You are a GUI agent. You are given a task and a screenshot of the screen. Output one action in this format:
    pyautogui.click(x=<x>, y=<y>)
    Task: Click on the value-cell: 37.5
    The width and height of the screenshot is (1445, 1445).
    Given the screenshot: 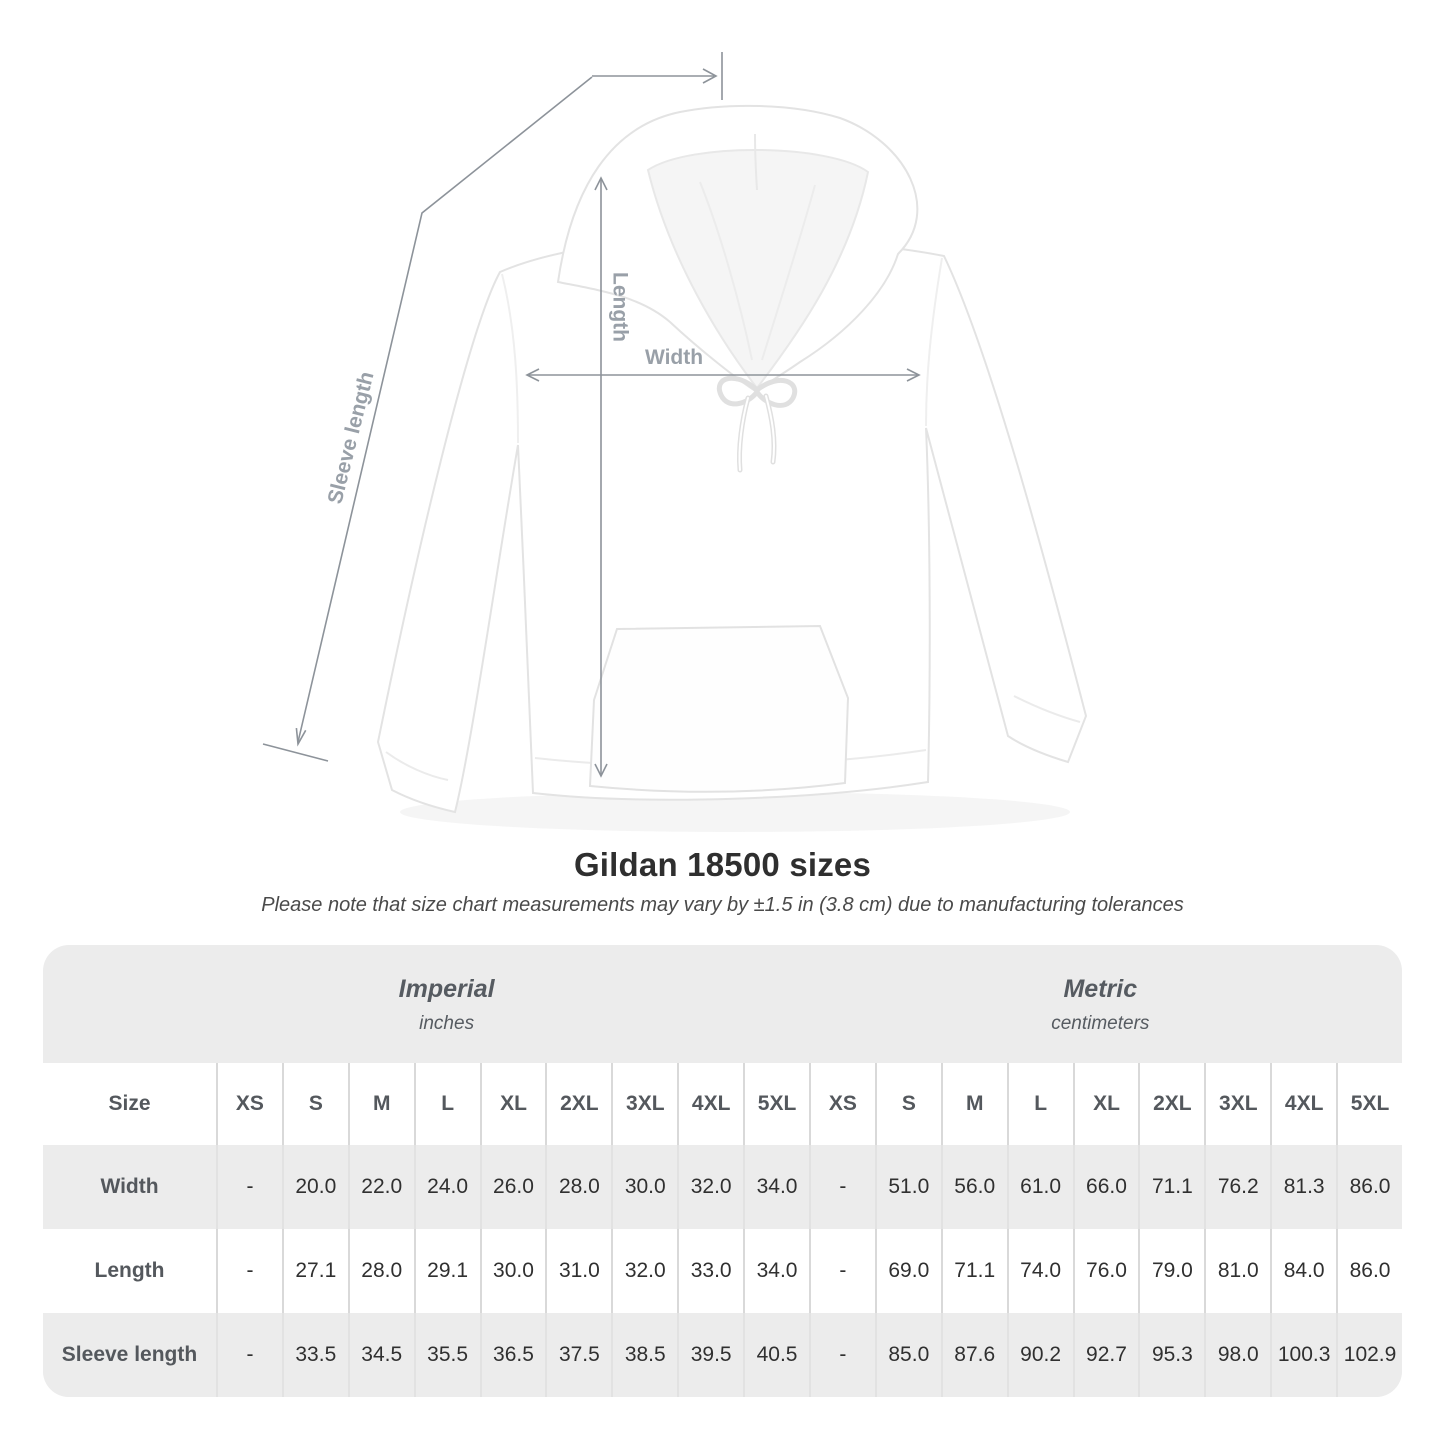 What is the action you would take?
    pyautogui.click(x=578, y=1355)
    